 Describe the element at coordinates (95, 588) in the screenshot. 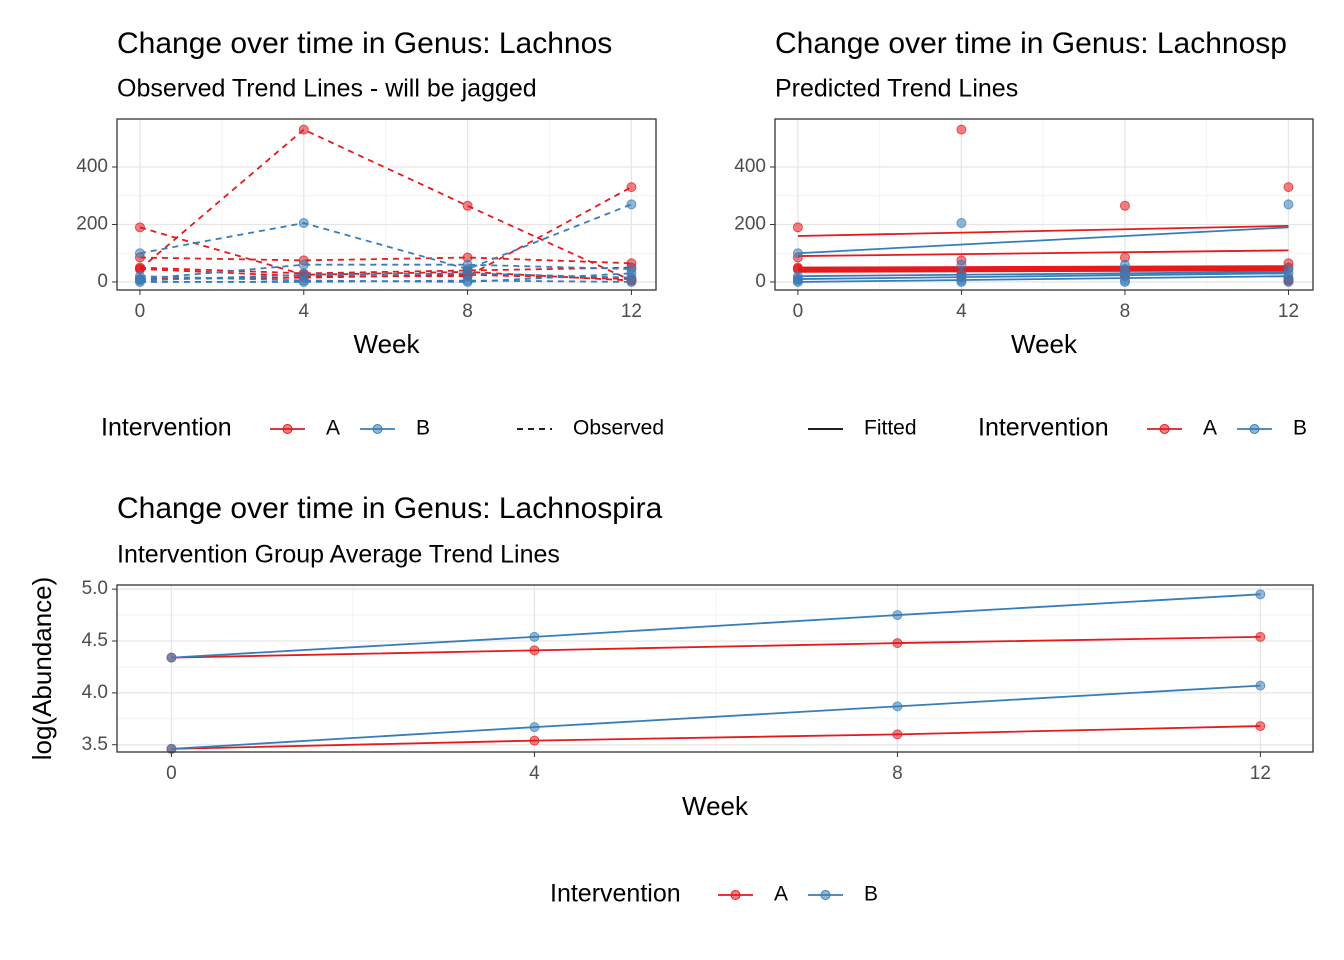

I see `y-tick-label: 5.0` at that location.